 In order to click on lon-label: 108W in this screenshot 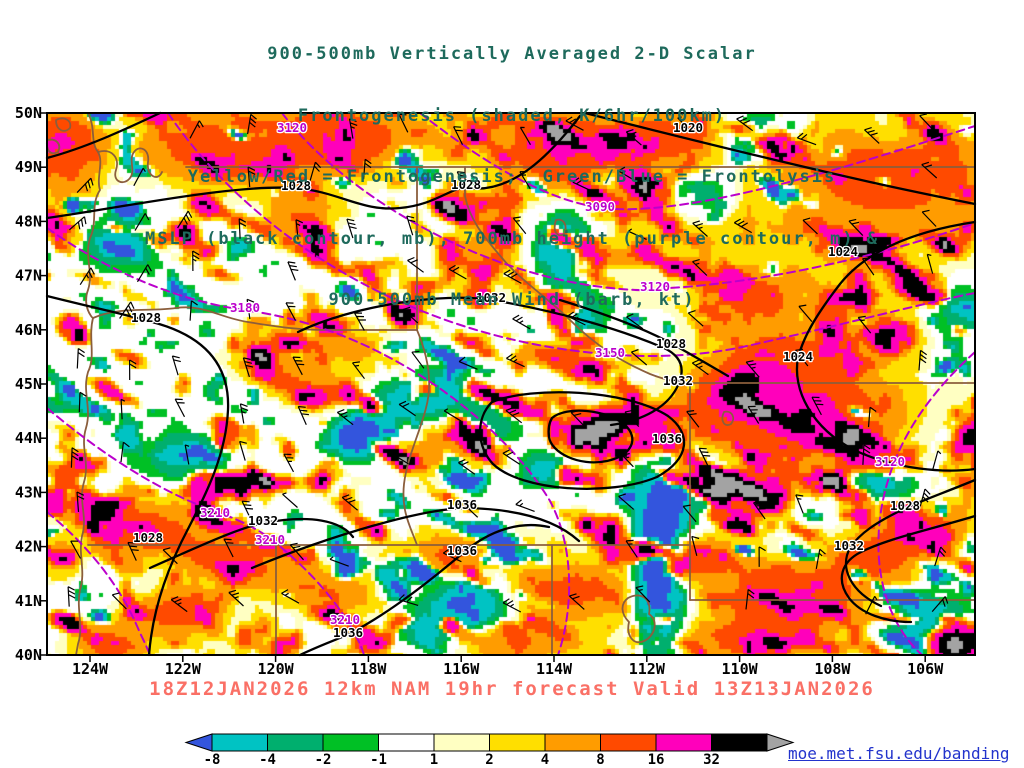, I will do `click(832, 669)`.